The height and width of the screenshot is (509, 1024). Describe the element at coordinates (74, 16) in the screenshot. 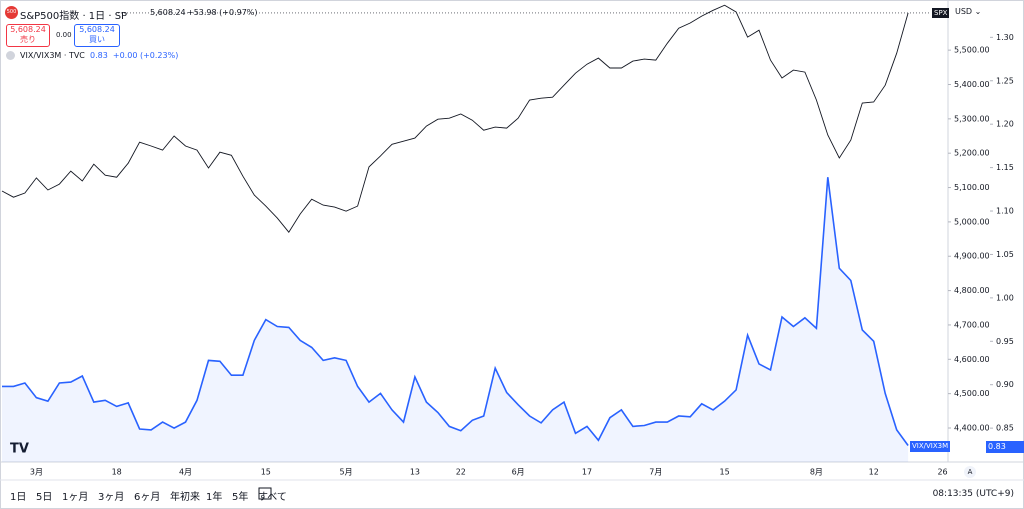

I see `symbol: S&P500指数 · 1日 · SP` at that location.